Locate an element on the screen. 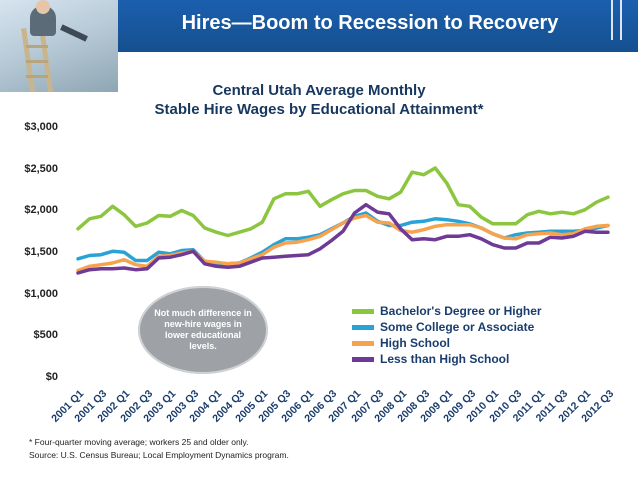 The image size is (638, 479). y-tick-label: $1,500 is located at coordinates (41, 252).